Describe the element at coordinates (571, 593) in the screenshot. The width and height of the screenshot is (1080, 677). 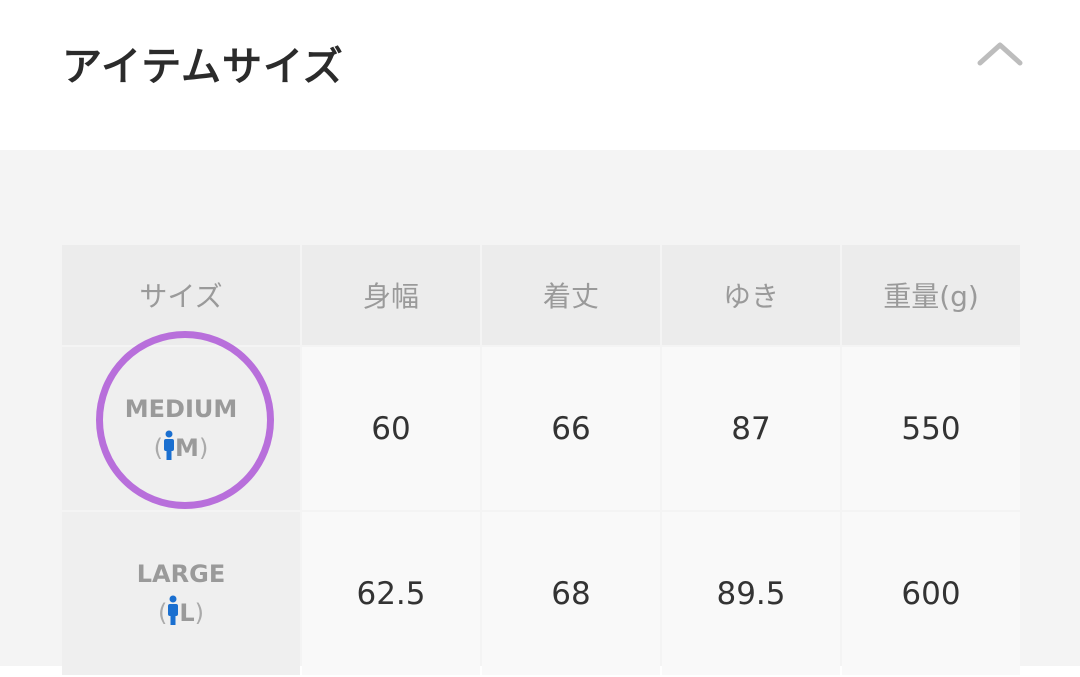
I see `cell: 68` at that location.